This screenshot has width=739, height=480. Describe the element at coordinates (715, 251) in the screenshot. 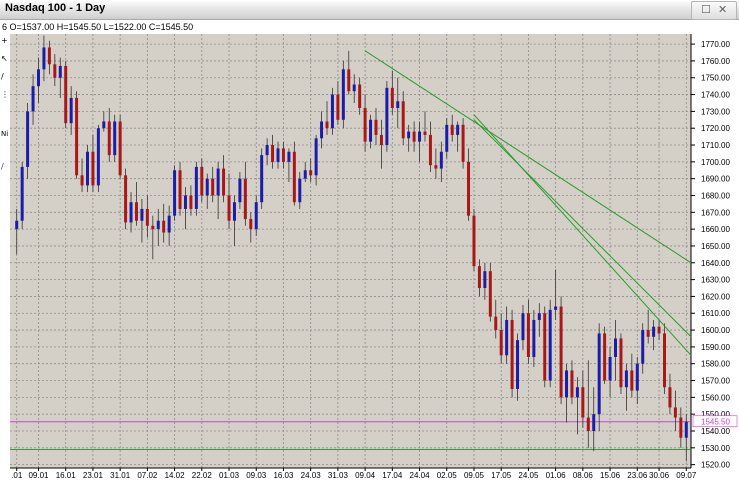

I see `price-axis` at that location.